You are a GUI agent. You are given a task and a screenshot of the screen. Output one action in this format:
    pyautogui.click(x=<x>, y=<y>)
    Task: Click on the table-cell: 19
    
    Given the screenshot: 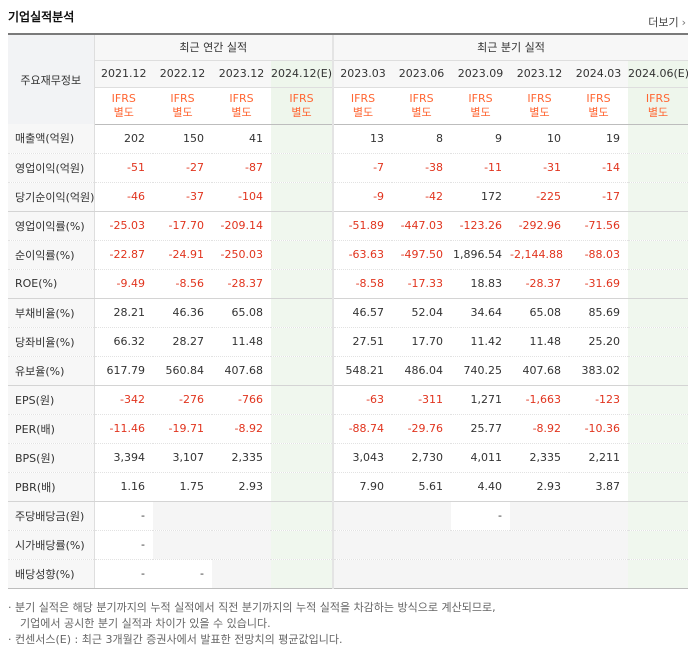 What is the action you would take?
    pyautogui.click(x=599, y=139)
    